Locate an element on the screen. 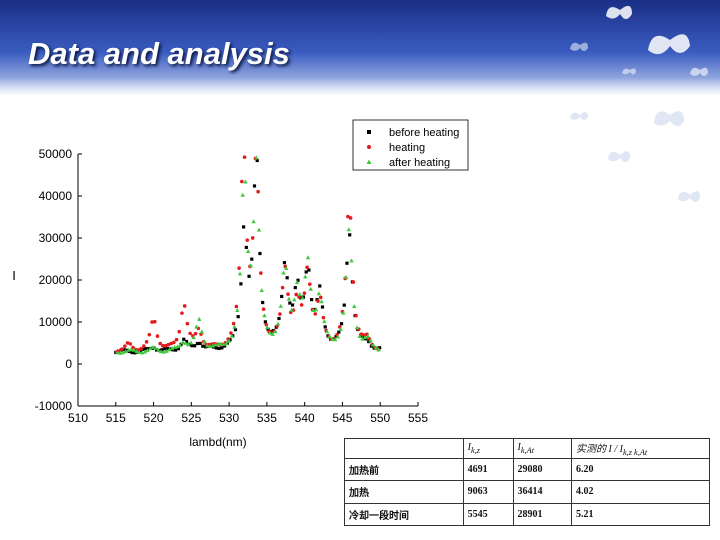 This screenshot has width=720, height=540. table-cell: 5545 is located at coordinates (488, 514).